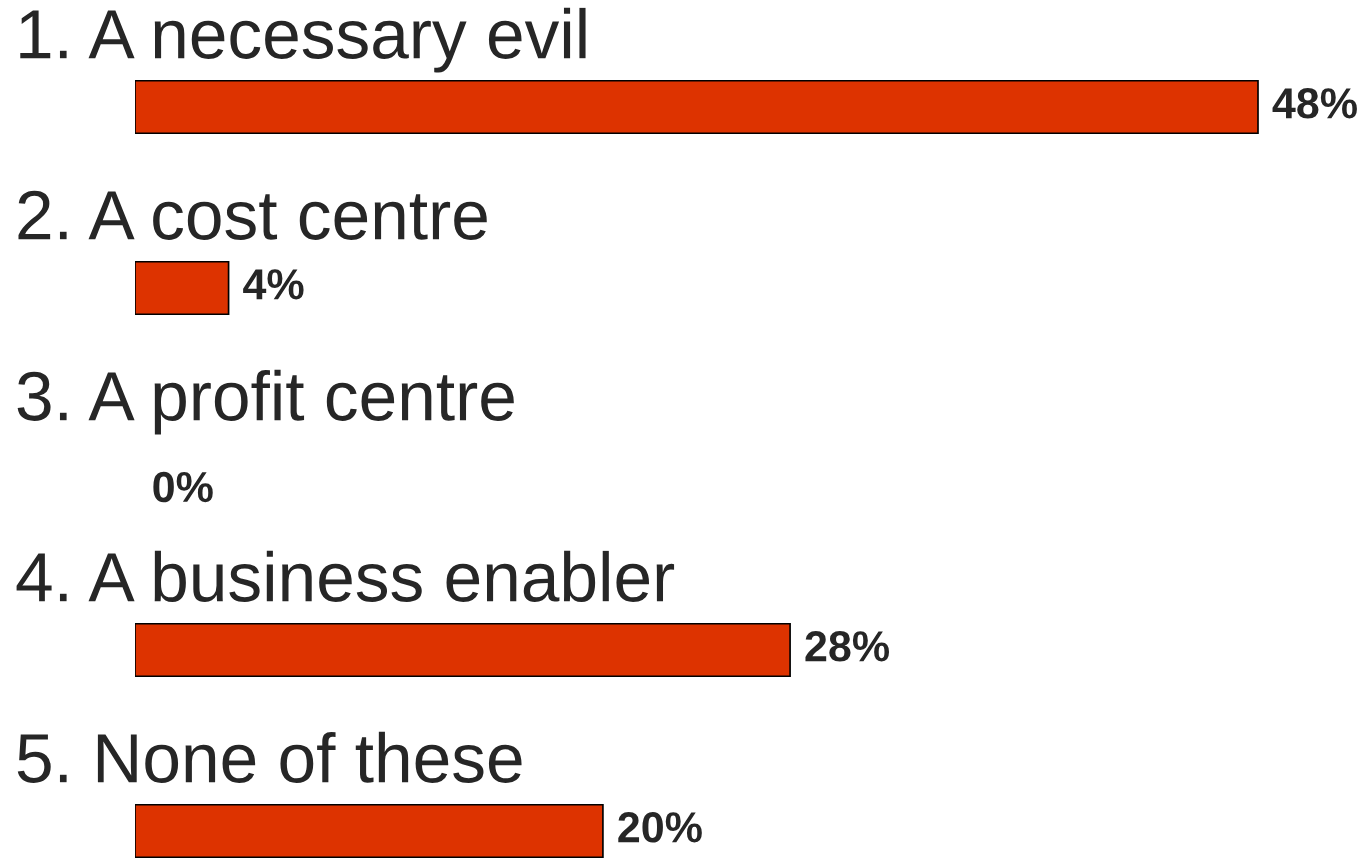 Image resolution: width=1372 pixels, height=858 pixels. What do you see at coordinates (303, 40) in the screenshot?
I see `y-tick-label: 1. A necessary evil` at bounding box center [303, 40].